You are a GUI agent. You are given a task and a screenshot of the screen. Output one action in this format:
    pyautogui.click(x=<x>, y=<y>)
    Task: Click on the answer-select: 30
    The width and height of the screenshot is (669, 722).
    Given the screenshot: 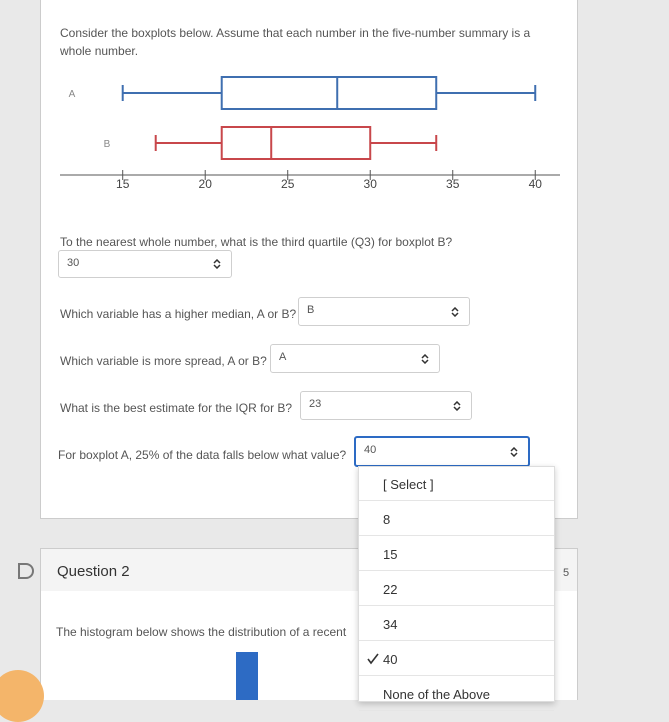 What is the action you would take?
    pyautogui.click(x=145, y=264)
    